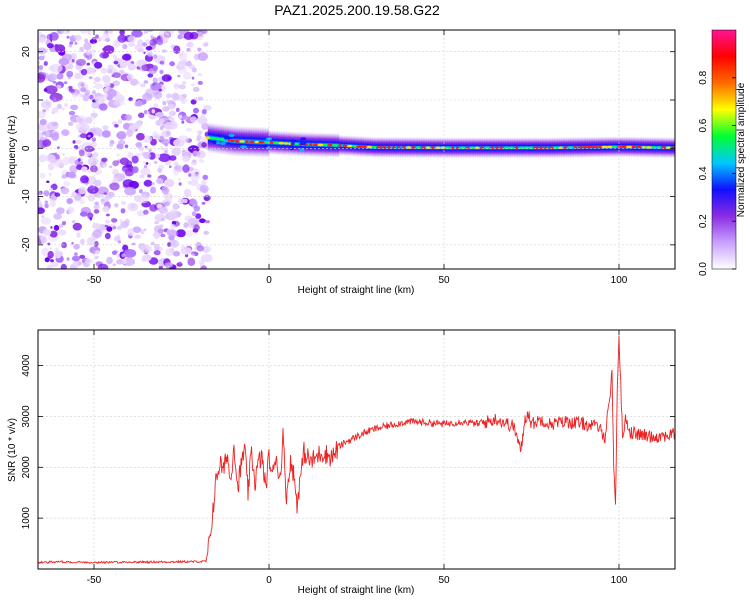 The height and width of the screenshot is (600, 750). I want to click on colorbar-tick-label: 0.4, so click(703, 173).